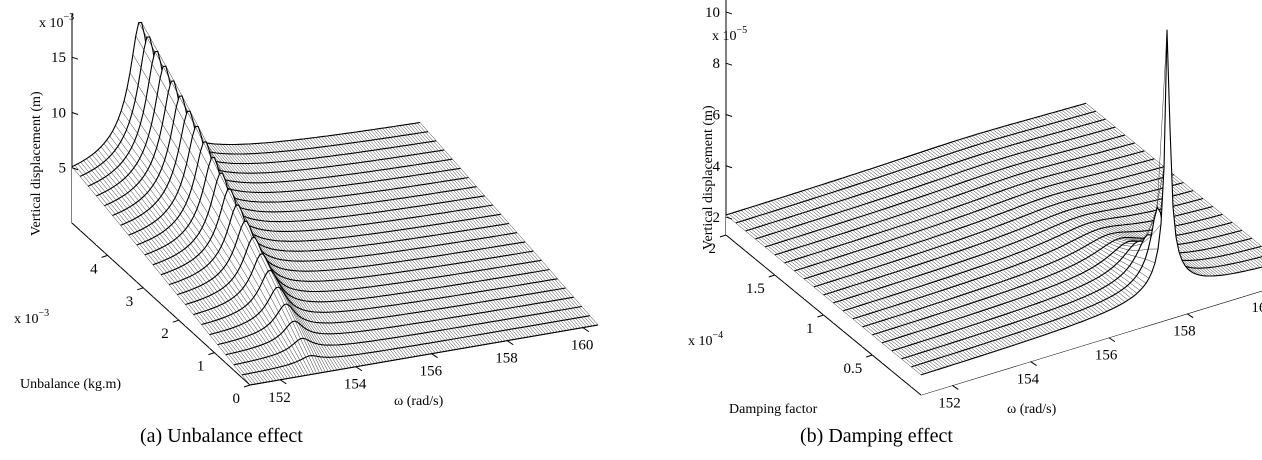  I want to click on z-tick-label: 6, so click(717, 115).